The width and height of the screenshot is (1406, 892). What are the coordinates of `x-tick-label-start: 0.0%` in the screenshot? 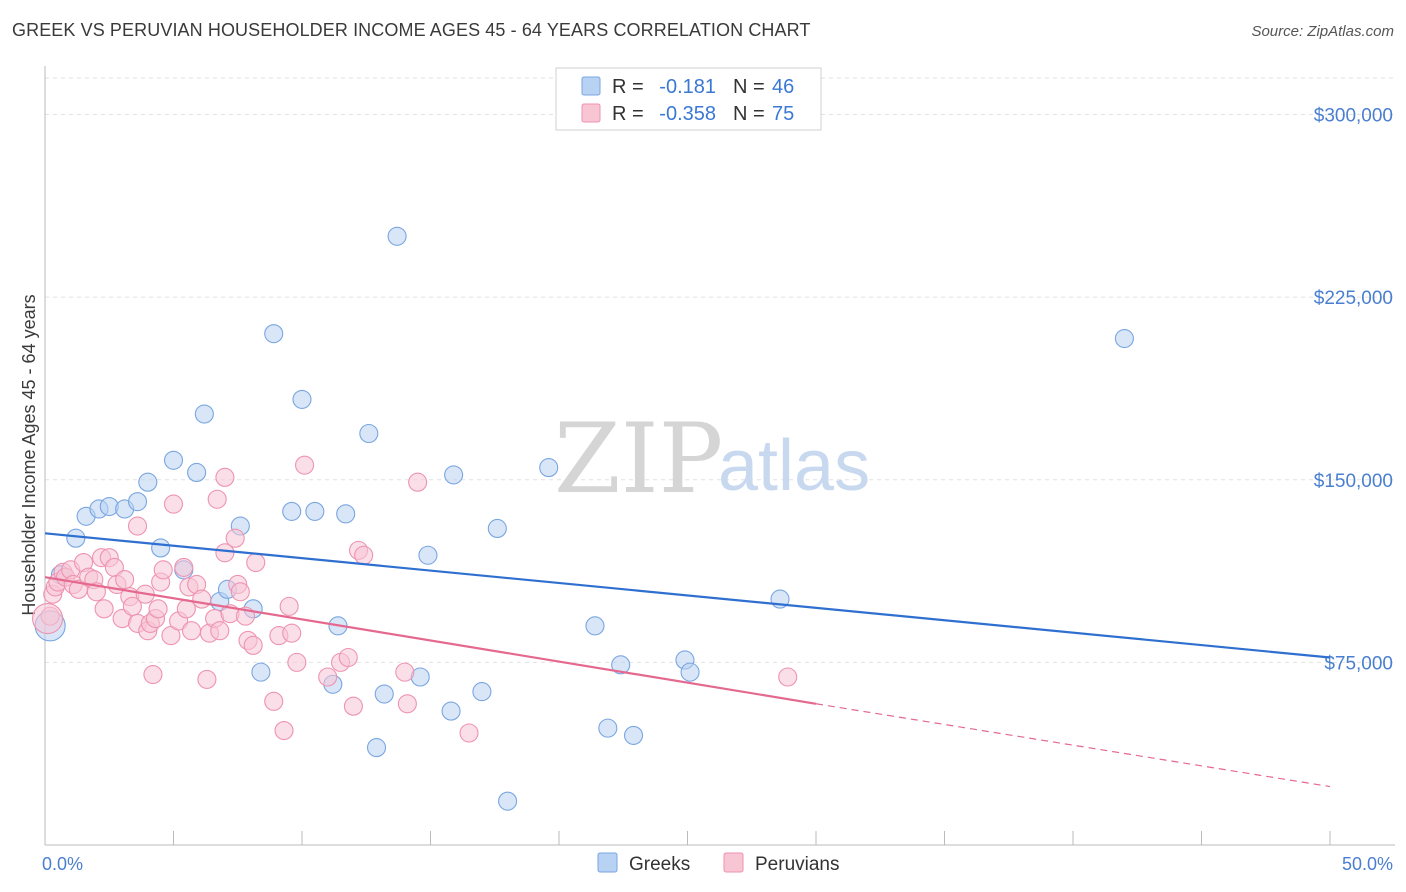 It's located at (62, 864).